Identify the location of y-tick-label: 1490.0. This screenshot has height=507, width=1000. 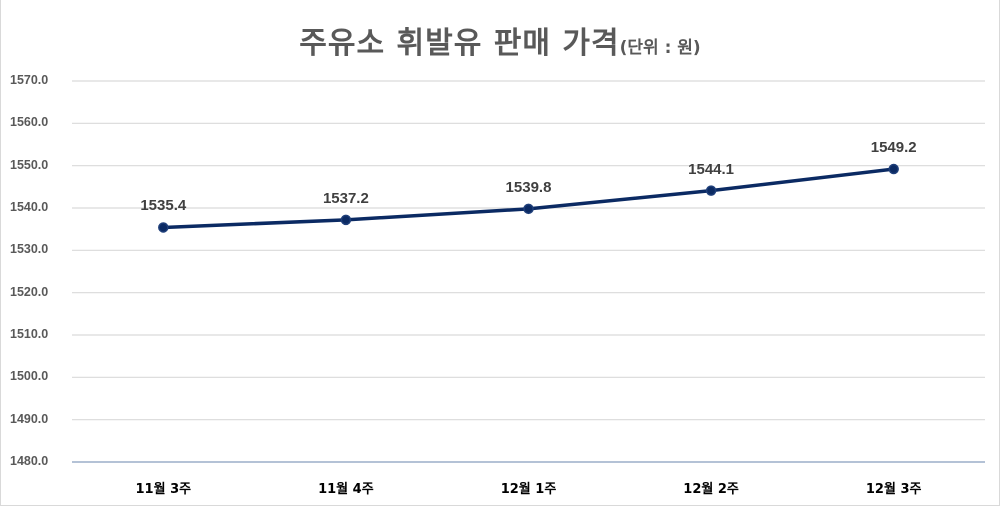
(29, 418).